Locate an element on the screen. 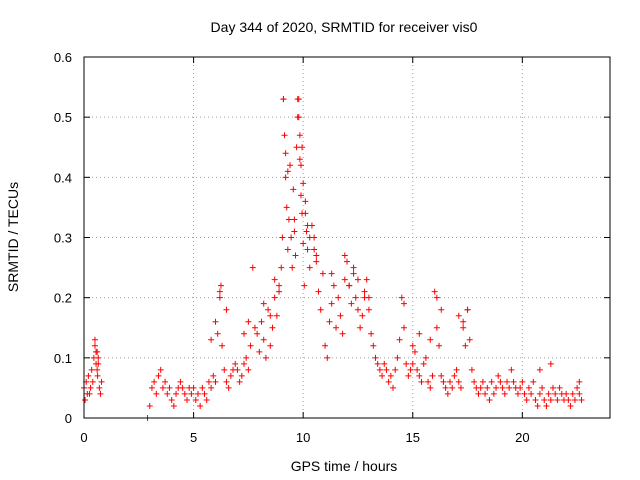  x-tick-label: 0 is located at coordinates (83, 437).